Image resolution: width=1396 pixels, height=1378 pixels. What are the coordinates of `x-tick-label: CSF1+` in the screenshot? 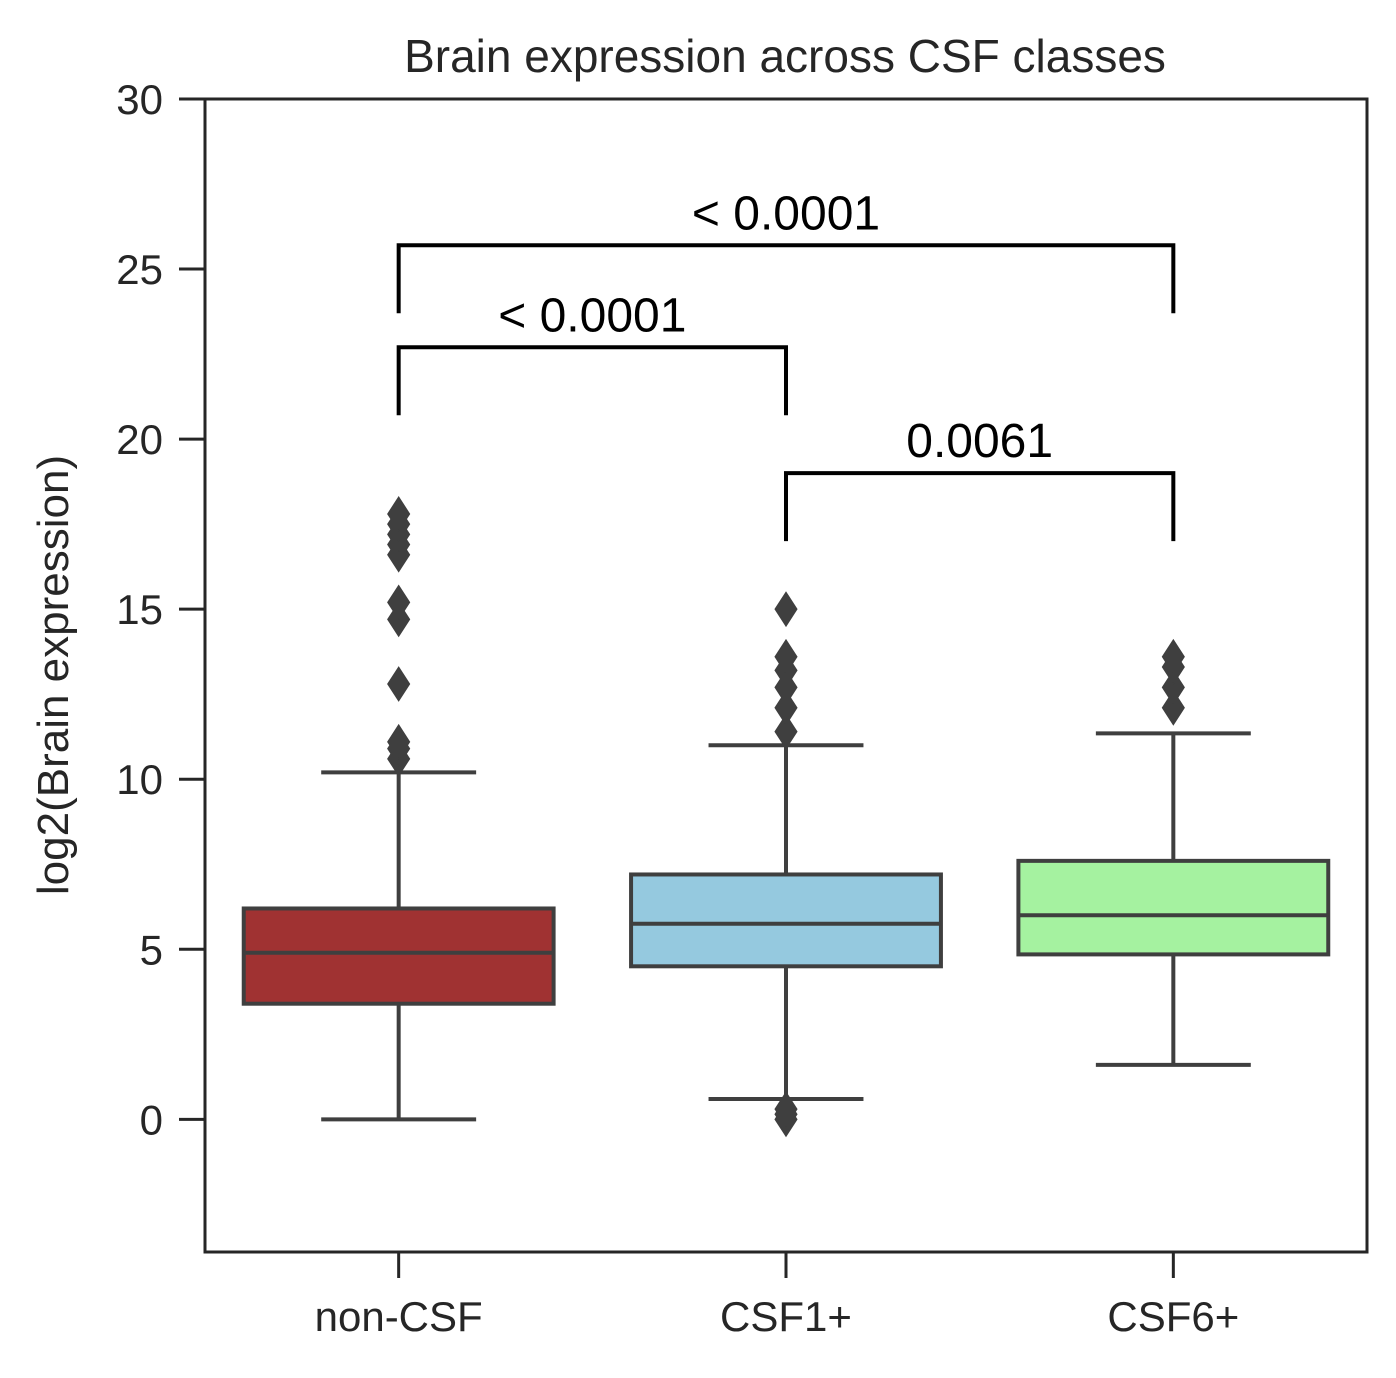 It's located at (786, 1316).